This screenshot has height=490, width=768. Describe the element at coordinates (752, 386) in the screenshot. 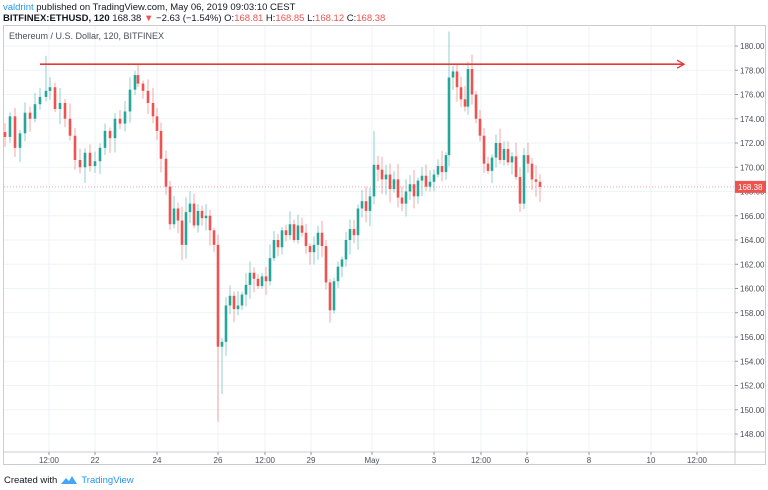

I see `svg-text: 152.00` at that location.